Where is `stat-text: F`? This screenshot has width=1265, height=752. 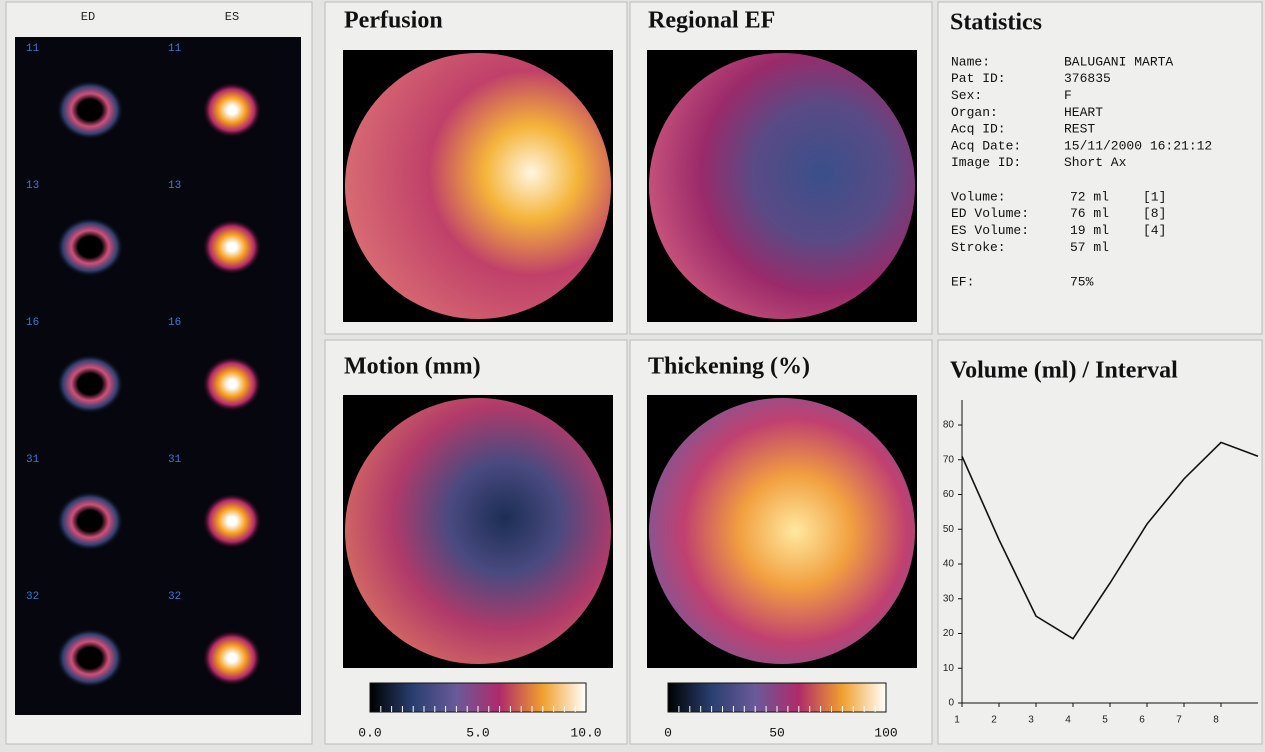
stat-text: F is located at coordinates (1068, 95).